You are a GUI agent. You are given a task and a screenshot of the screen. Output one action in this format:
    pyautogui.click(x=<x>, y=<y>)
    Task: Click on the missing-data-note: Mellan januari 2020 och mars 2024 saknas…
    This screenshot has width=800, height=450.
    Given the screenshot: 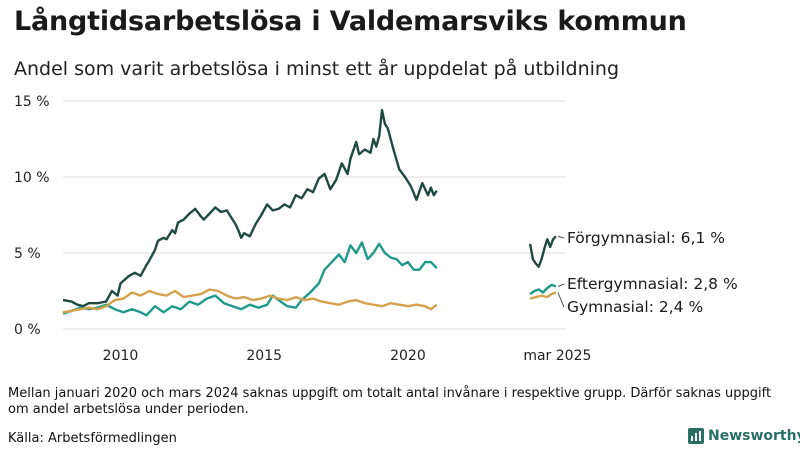 What is the action you would take?
    pyautogui.click(x=390, y=401)
    